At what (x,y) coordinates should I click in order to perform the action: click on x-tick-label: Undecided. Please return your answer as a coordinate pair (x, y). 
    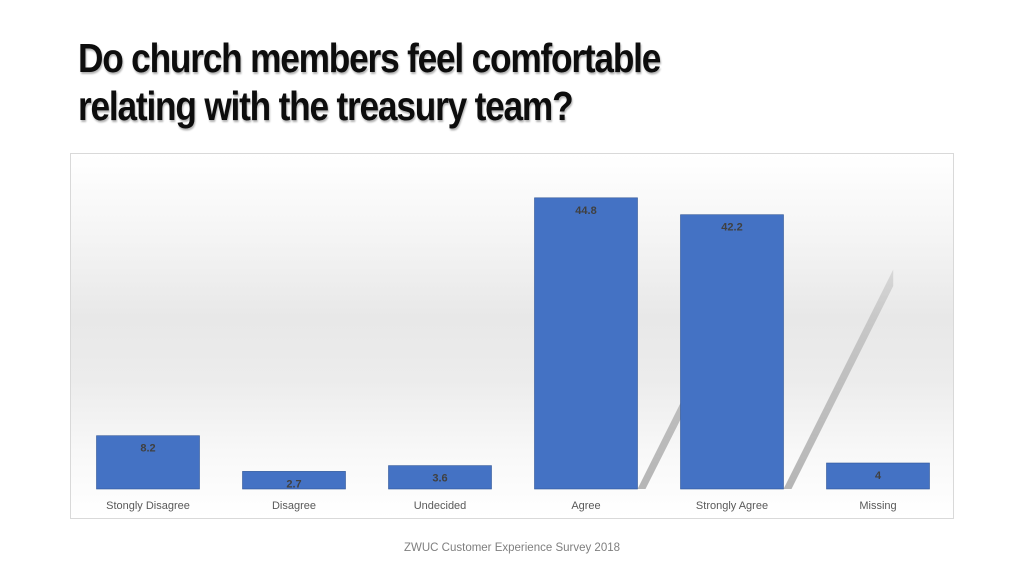
    Looking at the image, I should click on (440, 506).